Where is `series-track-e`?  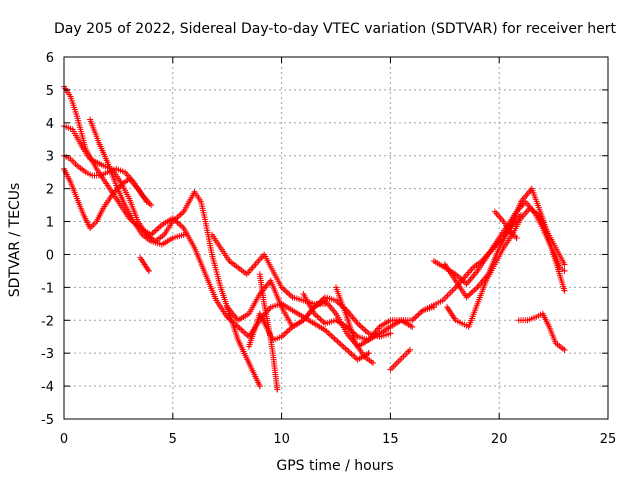
series-track-e is located at coordinates (137, 182).